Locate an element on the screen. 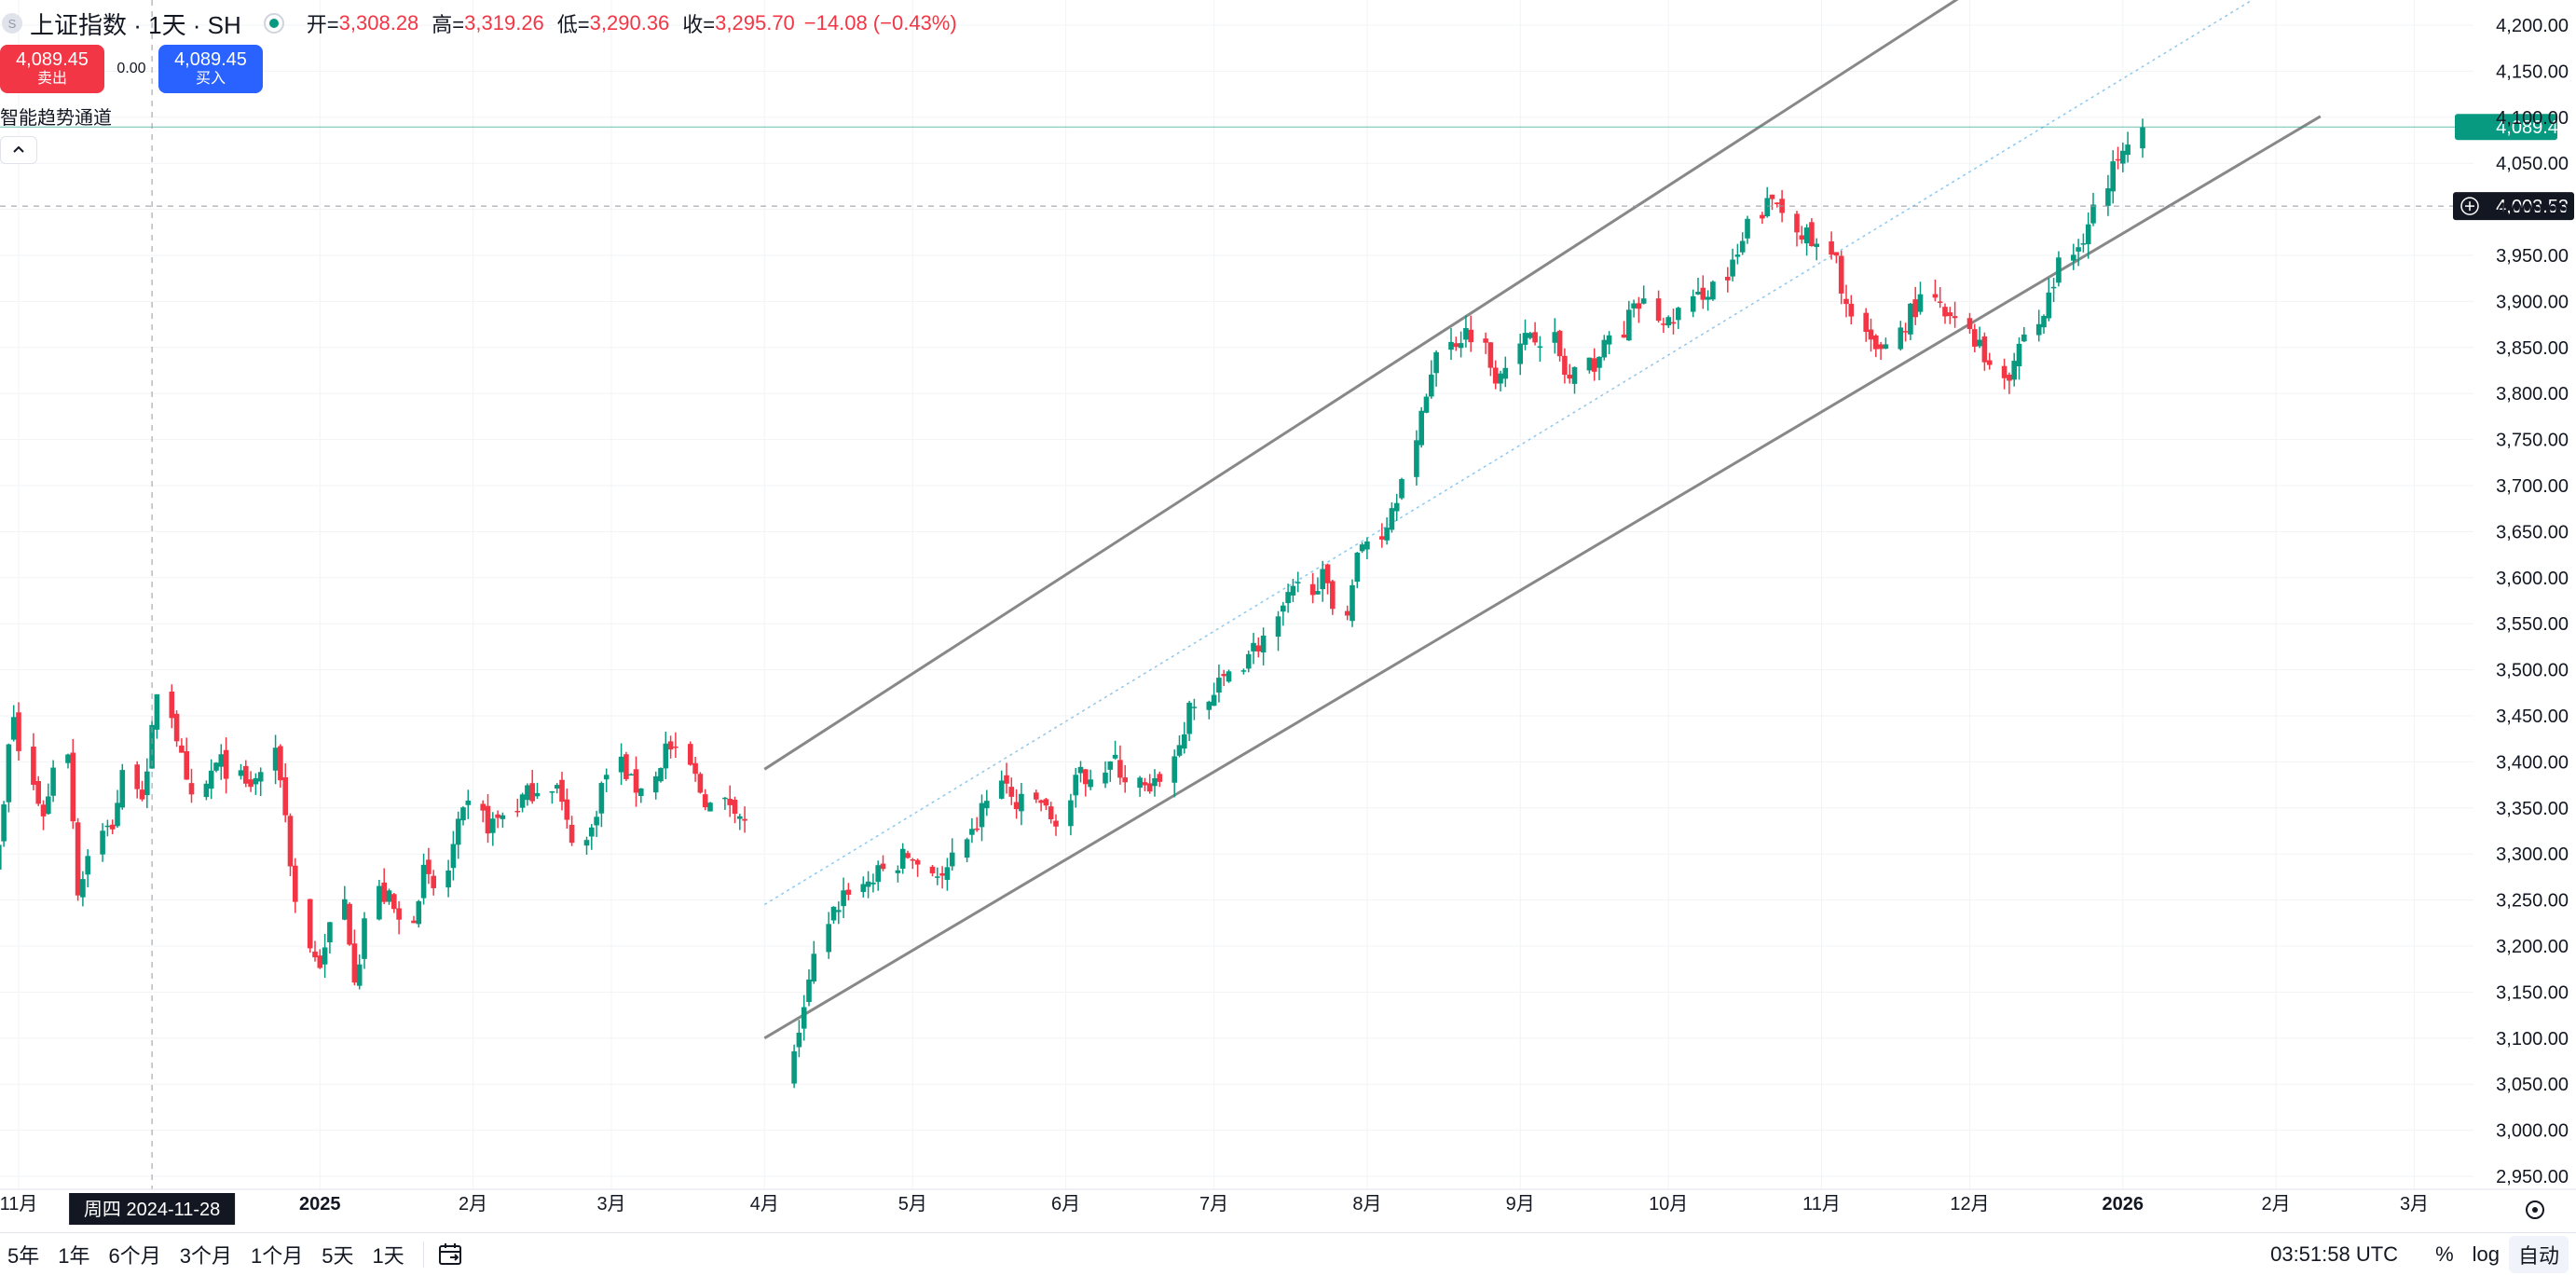 The height and width of the screenshot is (1276, 2576). range-5y-button: 5年 is located at coordinates (23, 1255).